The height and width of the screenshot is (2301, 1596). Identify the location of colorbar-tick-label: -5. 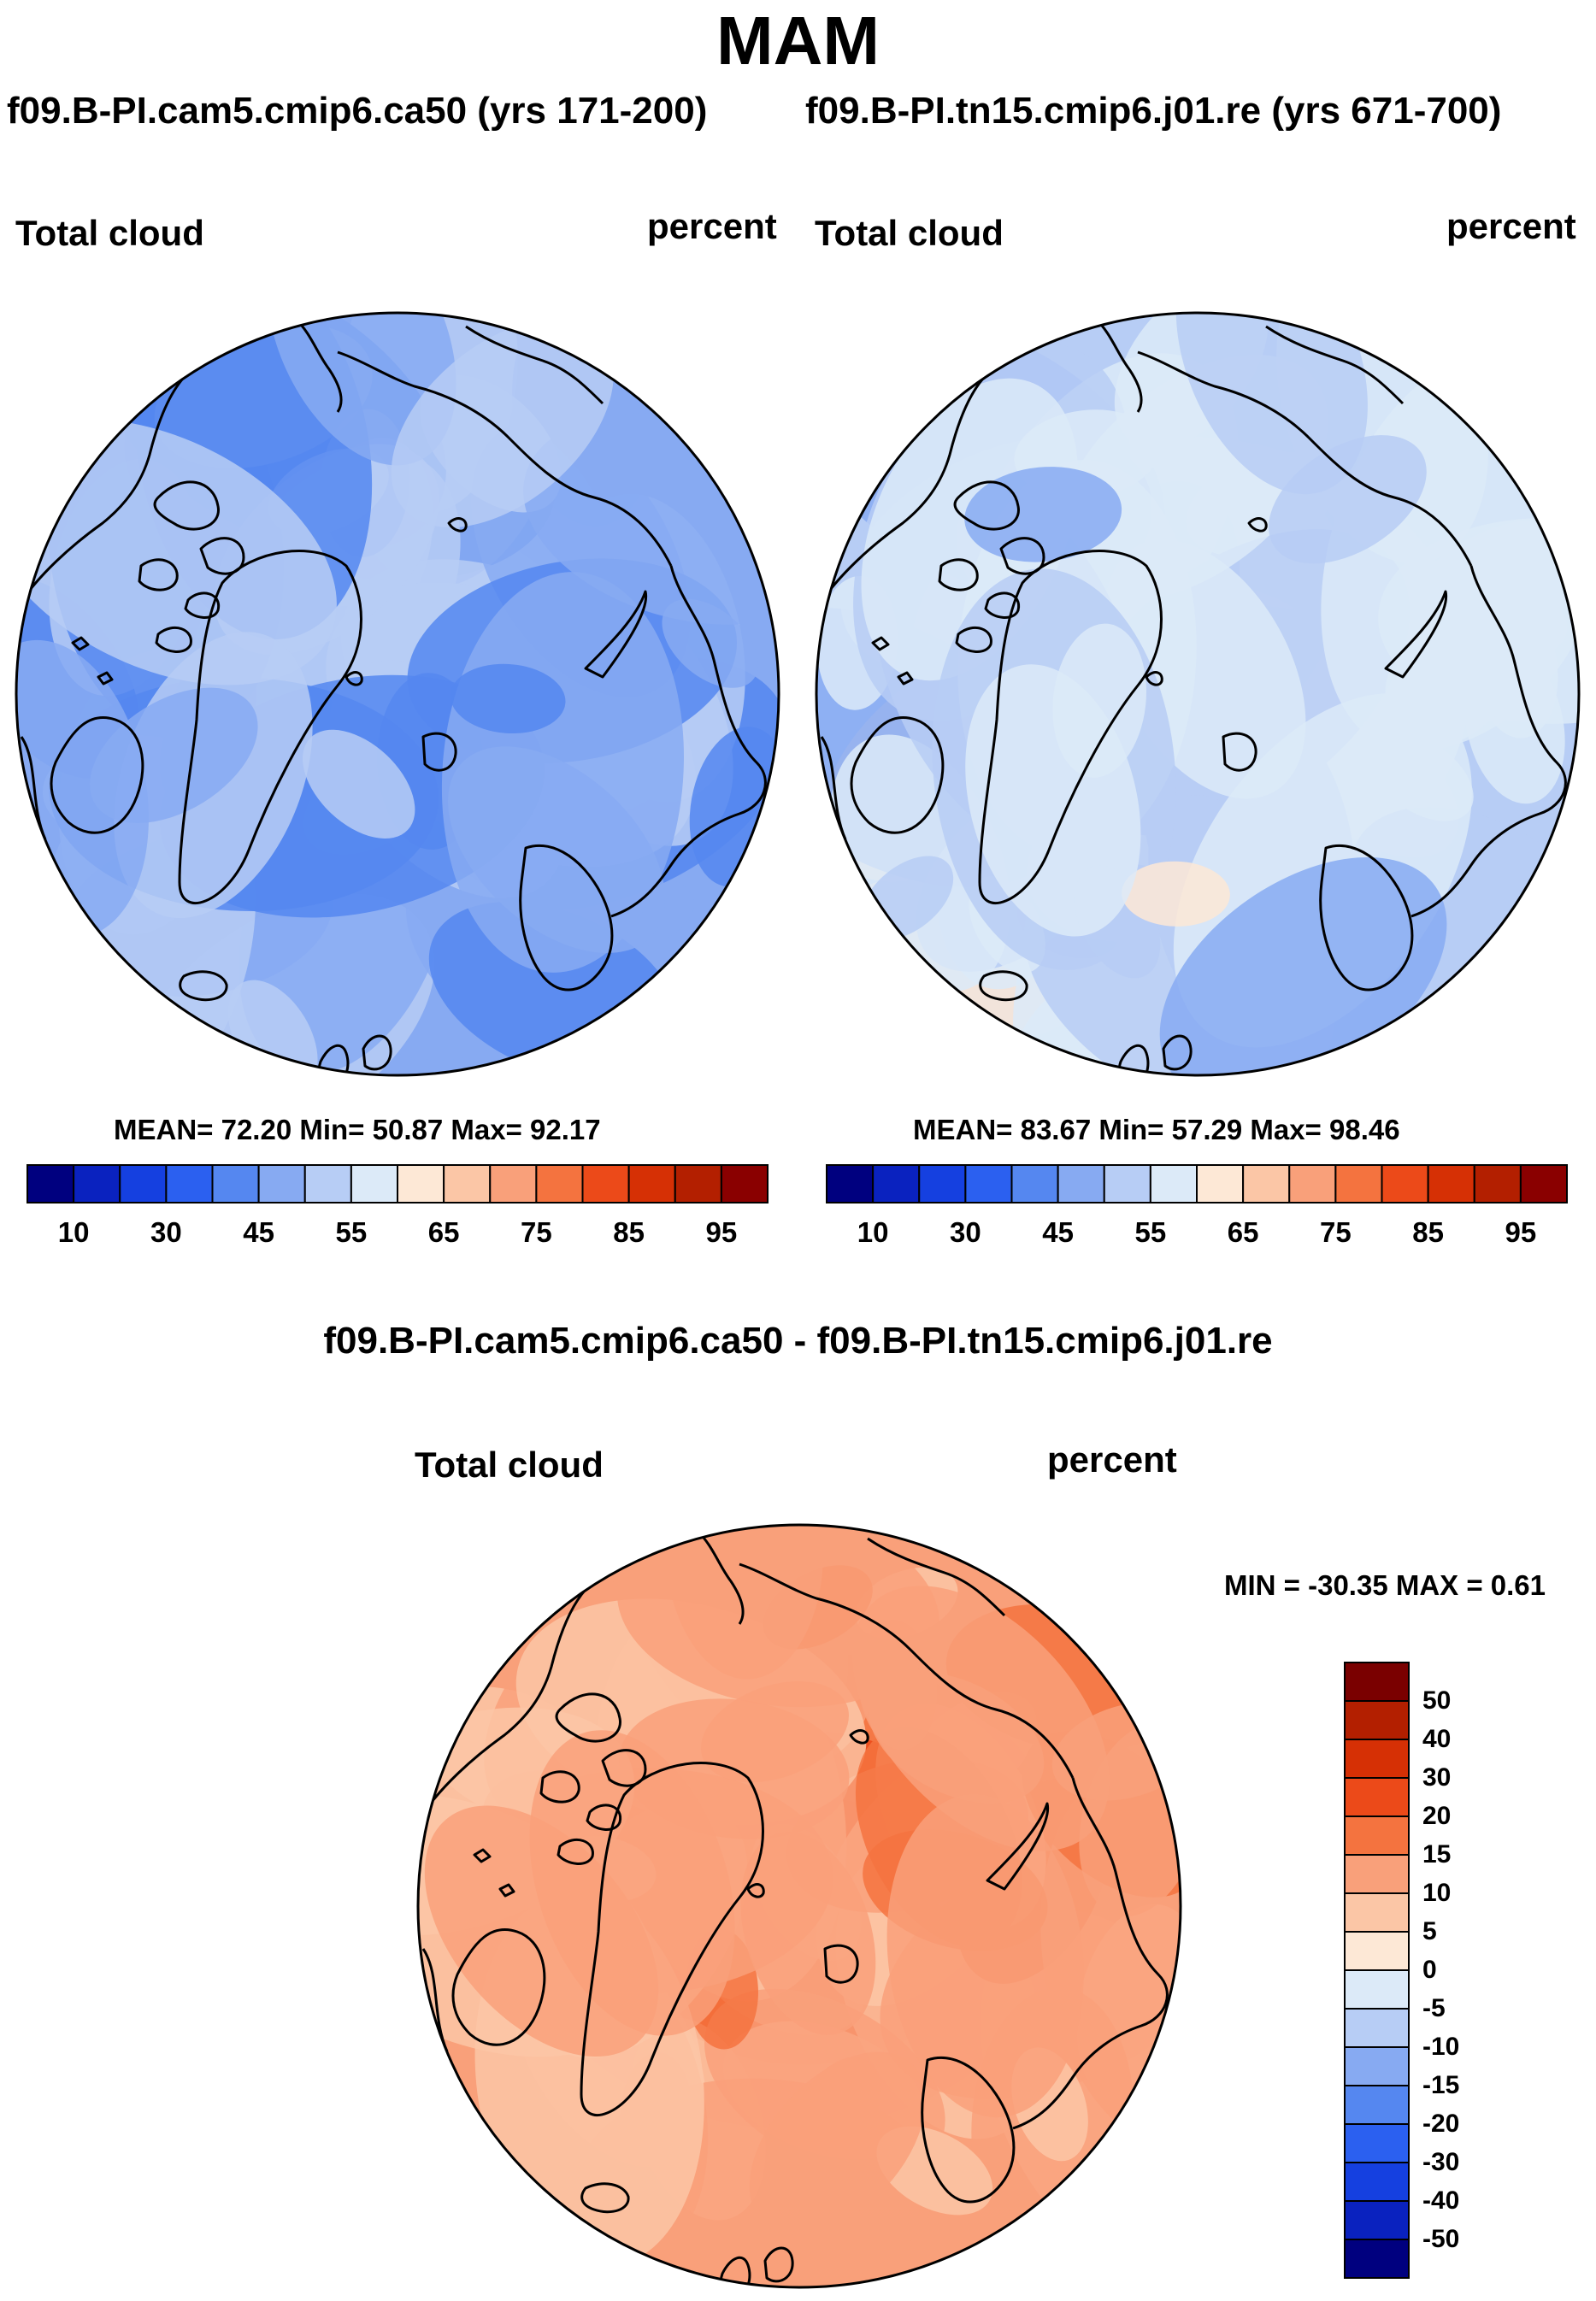
(1434, 2008).